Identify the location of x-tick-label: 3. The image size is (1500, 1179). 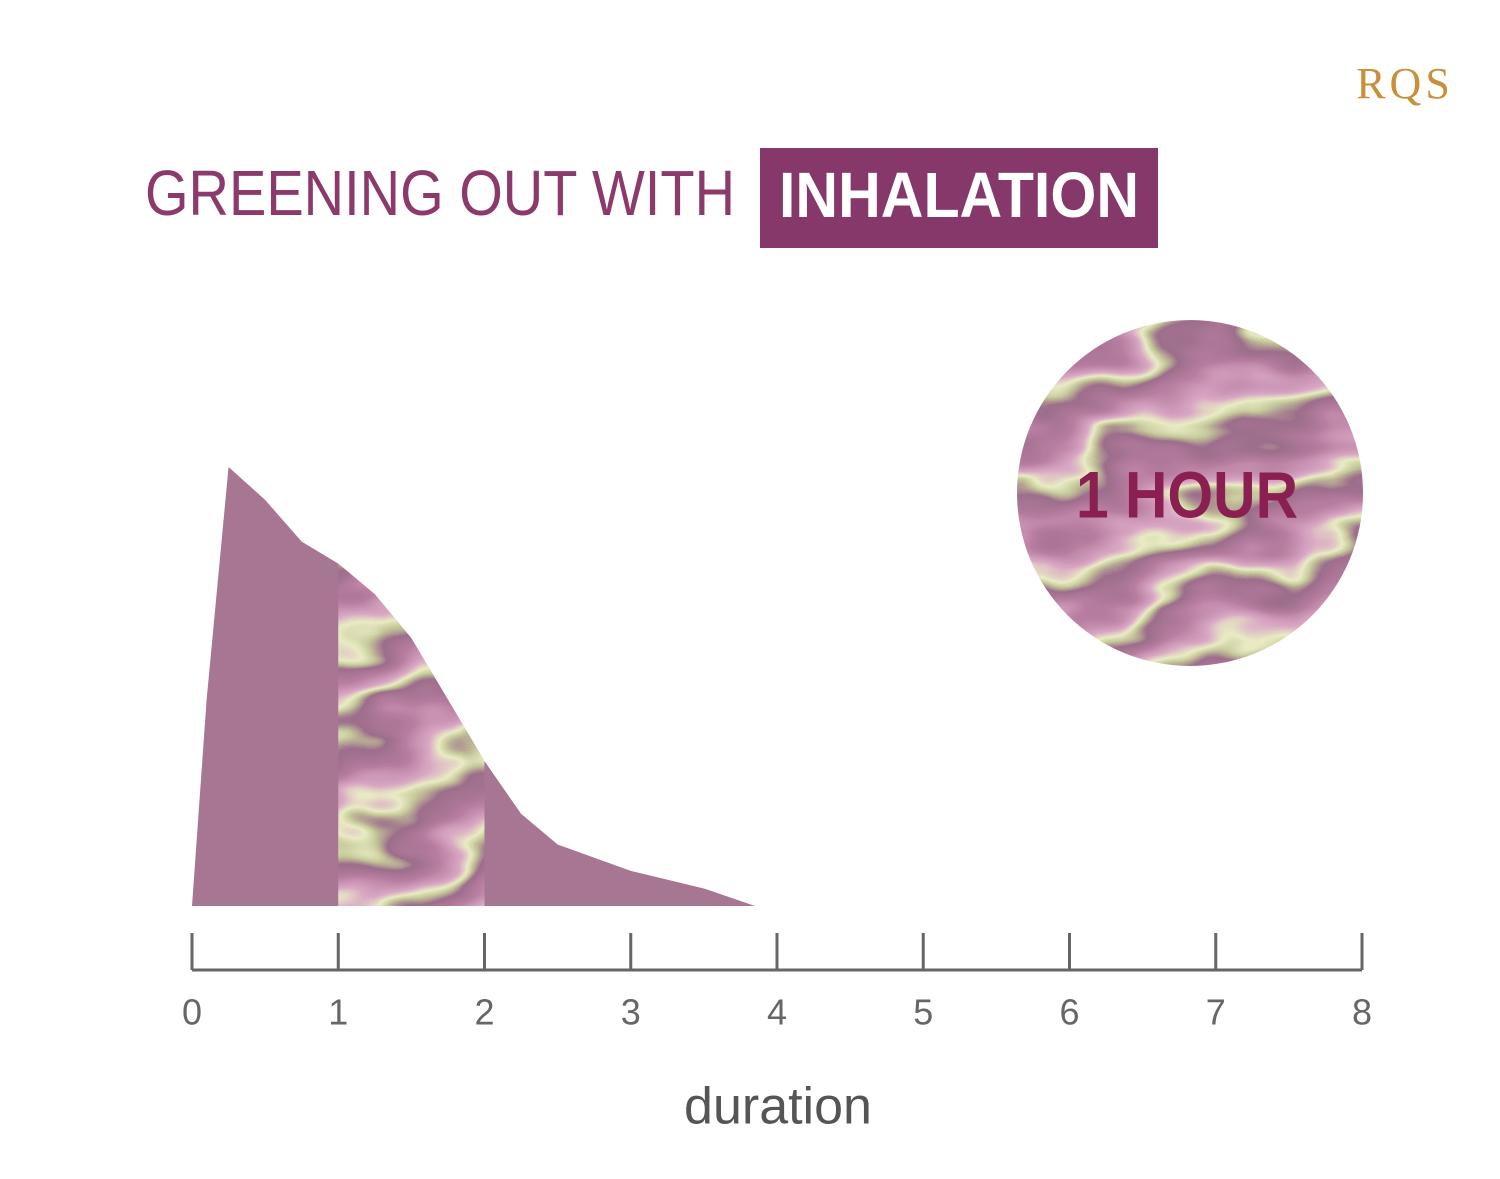
(631, 1012).